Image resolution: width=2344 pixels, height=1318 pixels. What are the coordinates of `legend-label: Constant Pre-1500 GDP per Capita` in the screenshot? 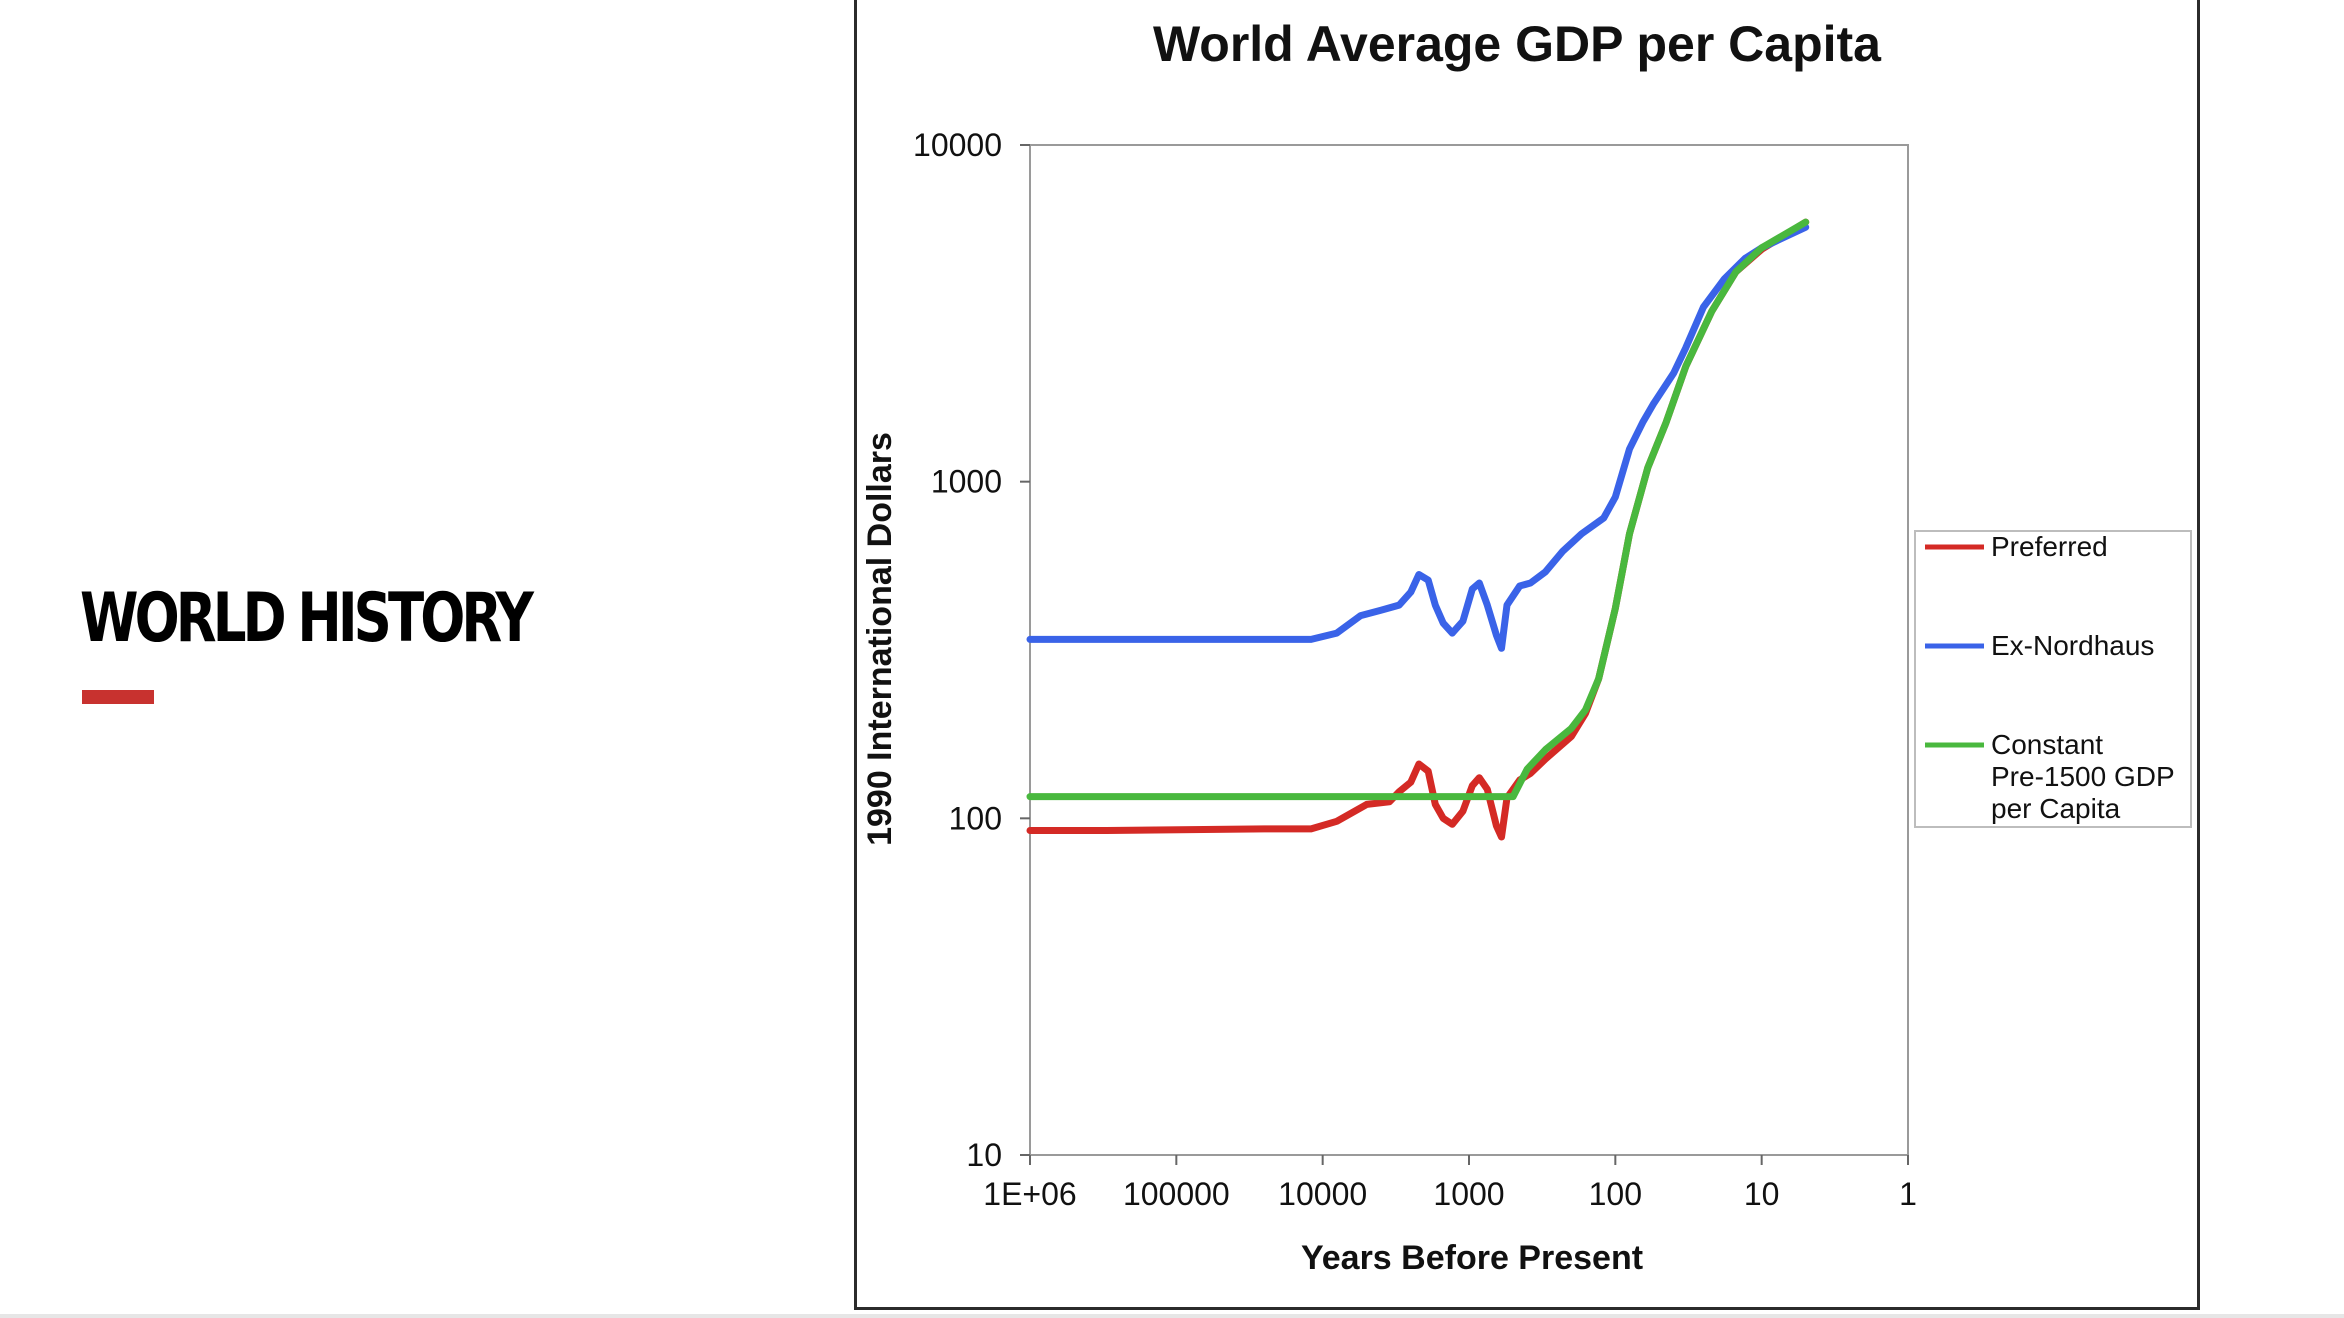 It's located at (2083, 776).